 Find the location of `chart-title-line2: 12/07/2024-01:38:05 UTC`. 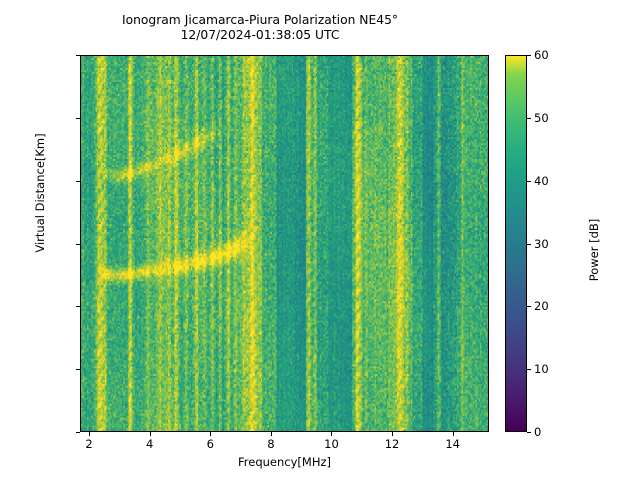

chart-title-line2: 12/07/2024-01:38:05 UTC is located at coordinates (260, 35).